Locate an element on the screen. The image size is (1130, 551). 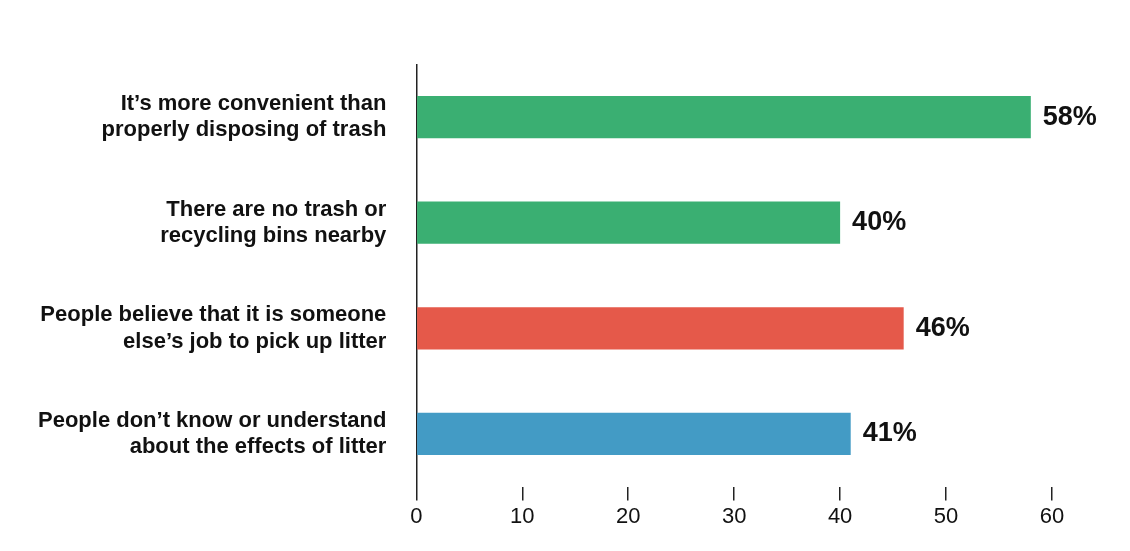
y-tick-label: People don’t know or understand about the effects of litter is located at coordinates (212, 432).